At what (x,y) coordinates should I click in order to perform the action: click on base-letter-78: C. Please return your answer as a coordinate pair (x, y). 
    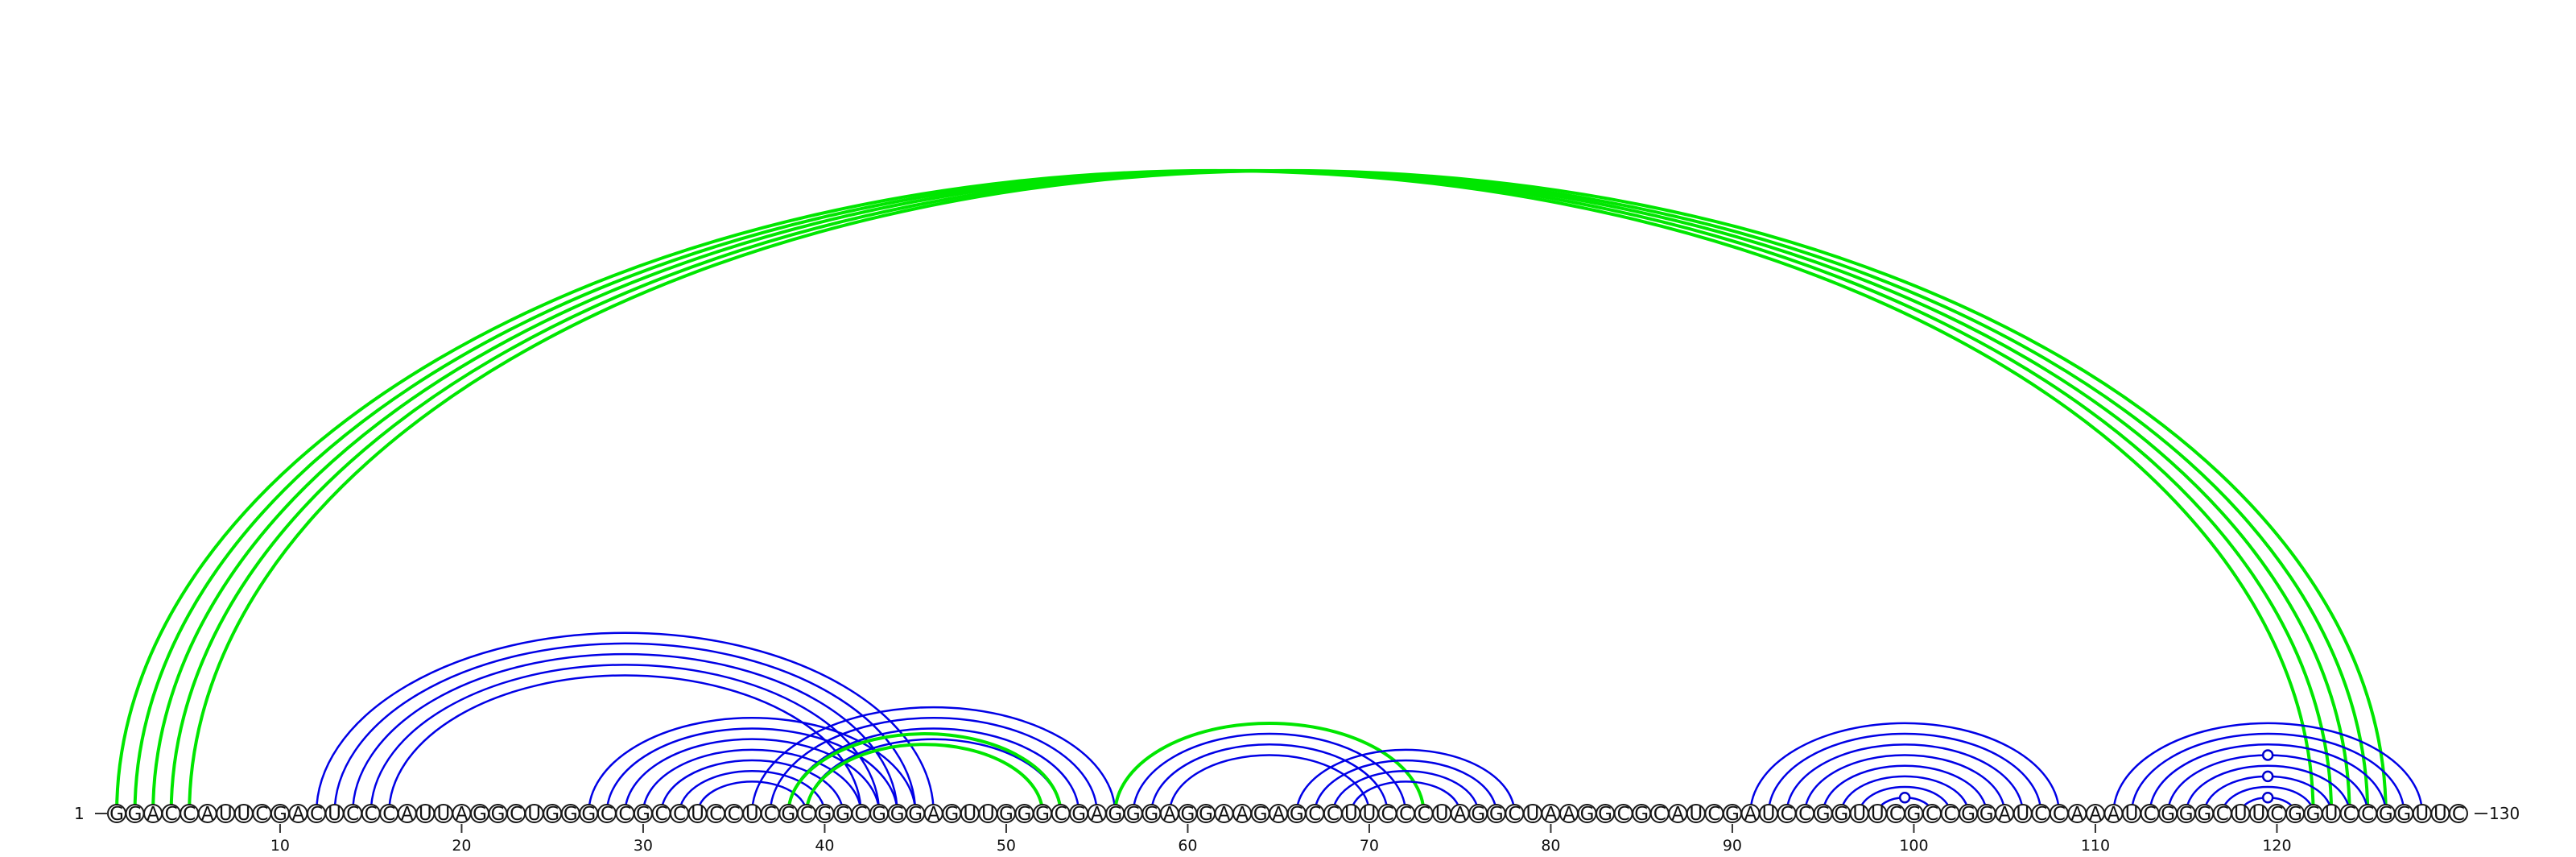
    Looking at the image, I should click on (1514, 814).